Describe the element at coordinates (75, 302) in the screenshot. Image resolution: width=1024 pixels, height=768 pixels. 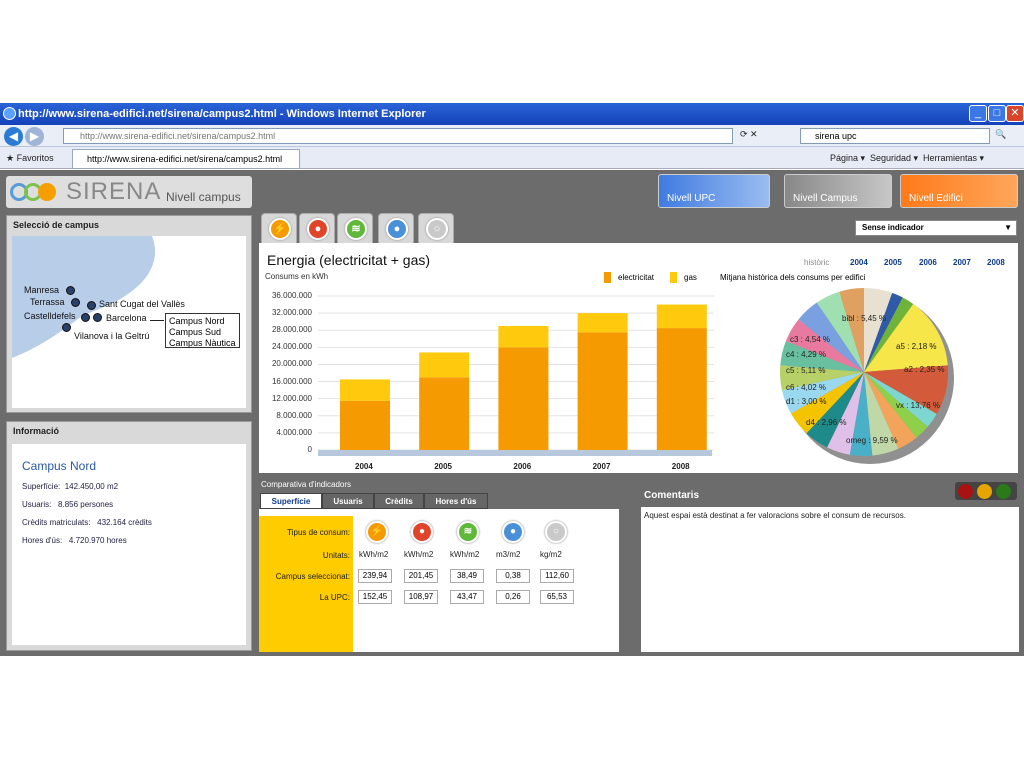
I see `map-dot-terrassa` at that location.